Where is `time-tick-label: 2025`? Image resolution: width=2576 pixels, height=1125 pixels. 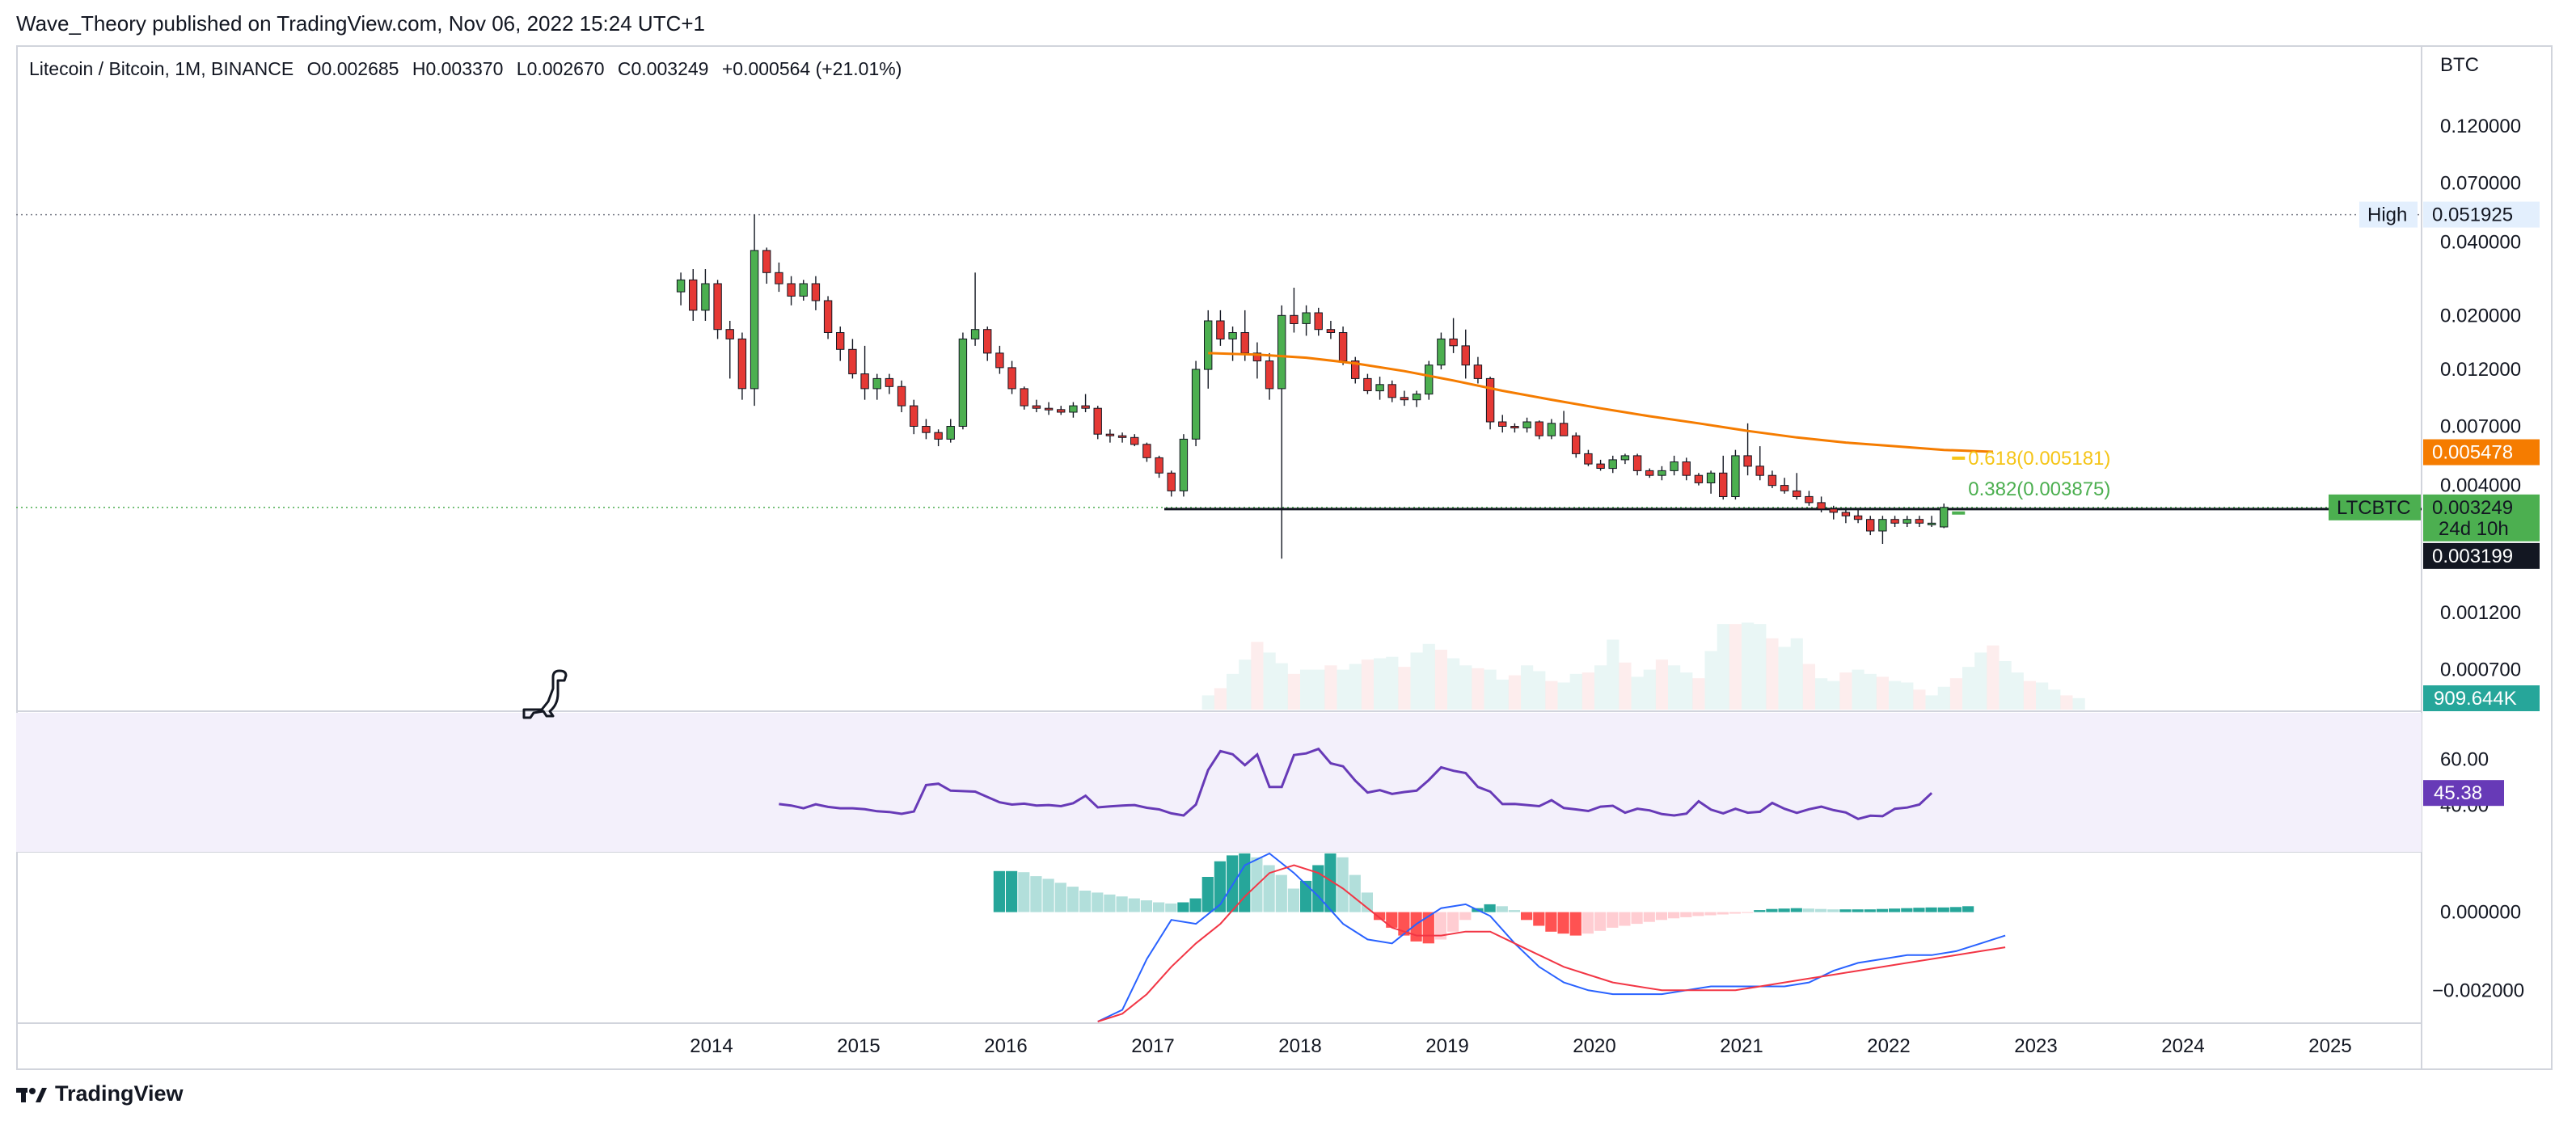
time-tick-label: 2025 is located at coordinates (2329, 1046).